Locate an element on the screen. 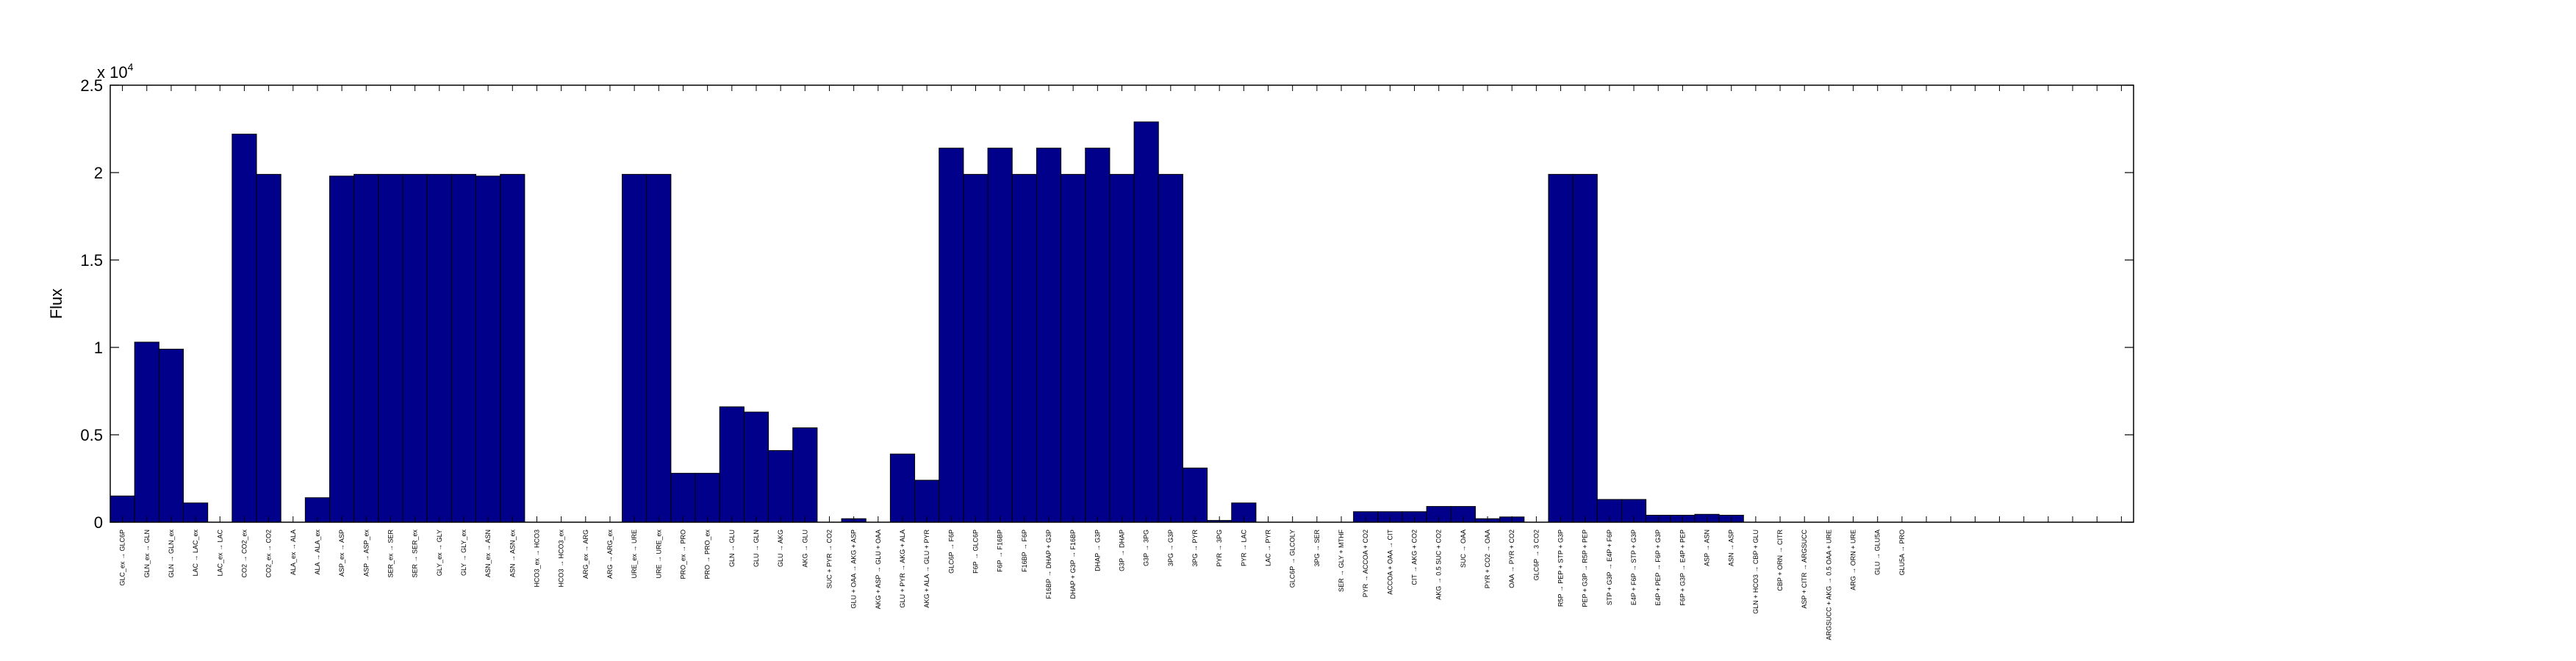 The width and height of the screenshot is (2576, 661). x-tick-label: CBP + ORN → CITR is located at coordinates (1780, 560).